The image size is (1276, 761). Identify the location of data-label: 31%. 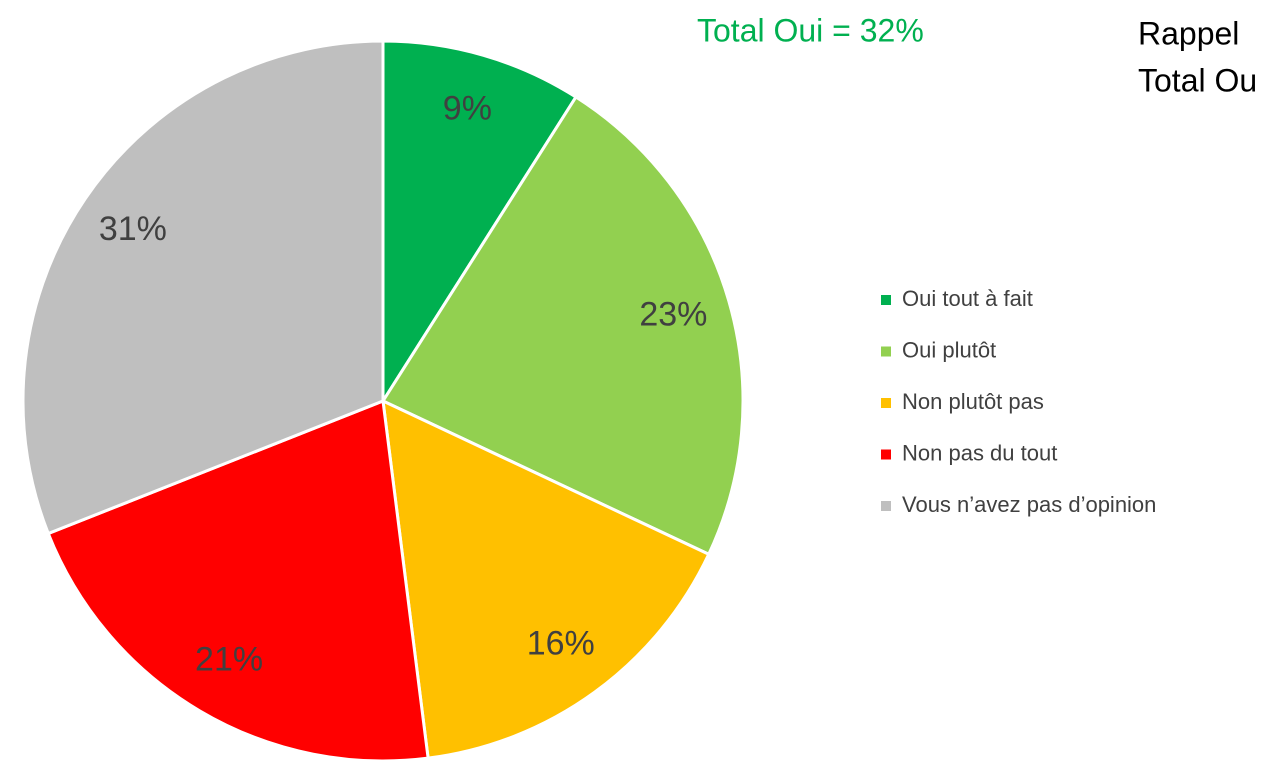
(133, 229).